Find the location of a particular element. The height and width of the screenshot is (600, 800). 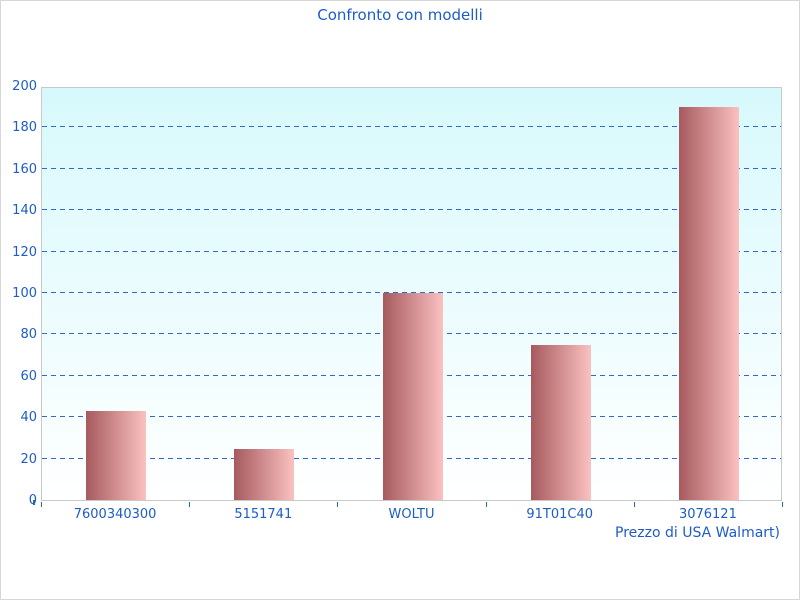

origin-tick is located at coordinates (34, 502).